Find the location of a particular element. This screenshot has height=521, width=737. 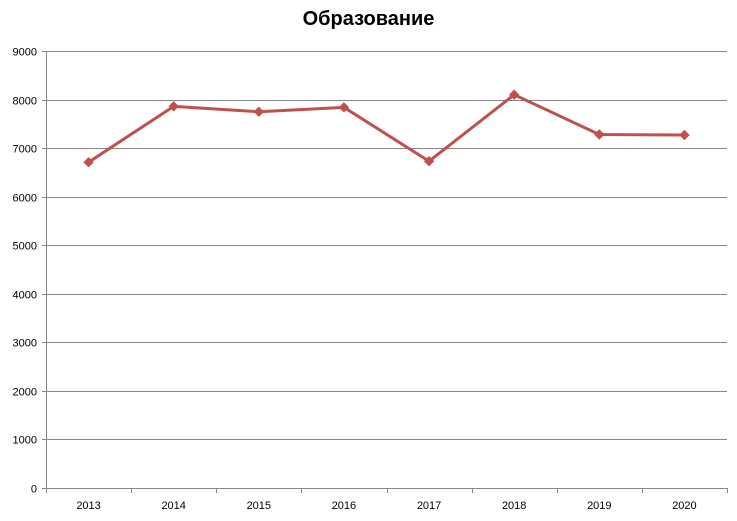

x-tick-label: 2017 is located at coordinates (429, 506).